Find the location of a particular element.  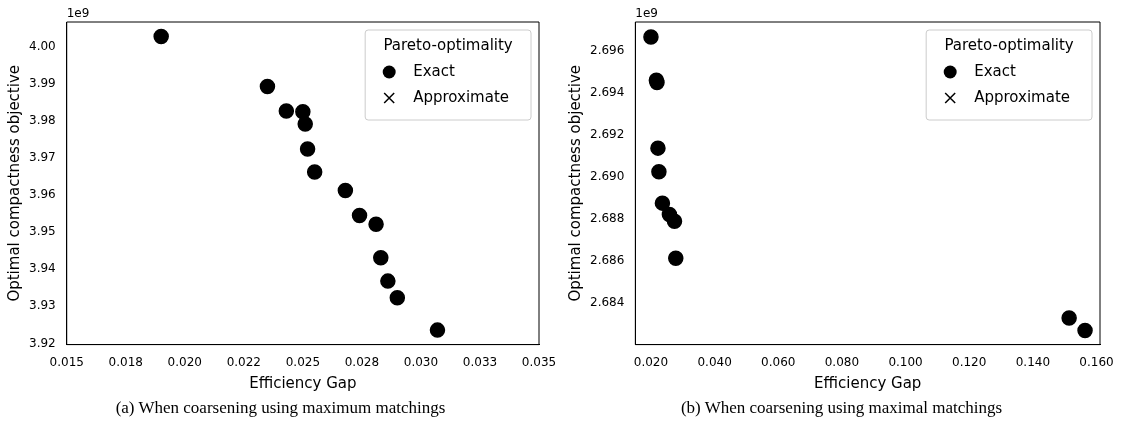

x-tick-label: 0.028 is located at coordinates (362, 361).